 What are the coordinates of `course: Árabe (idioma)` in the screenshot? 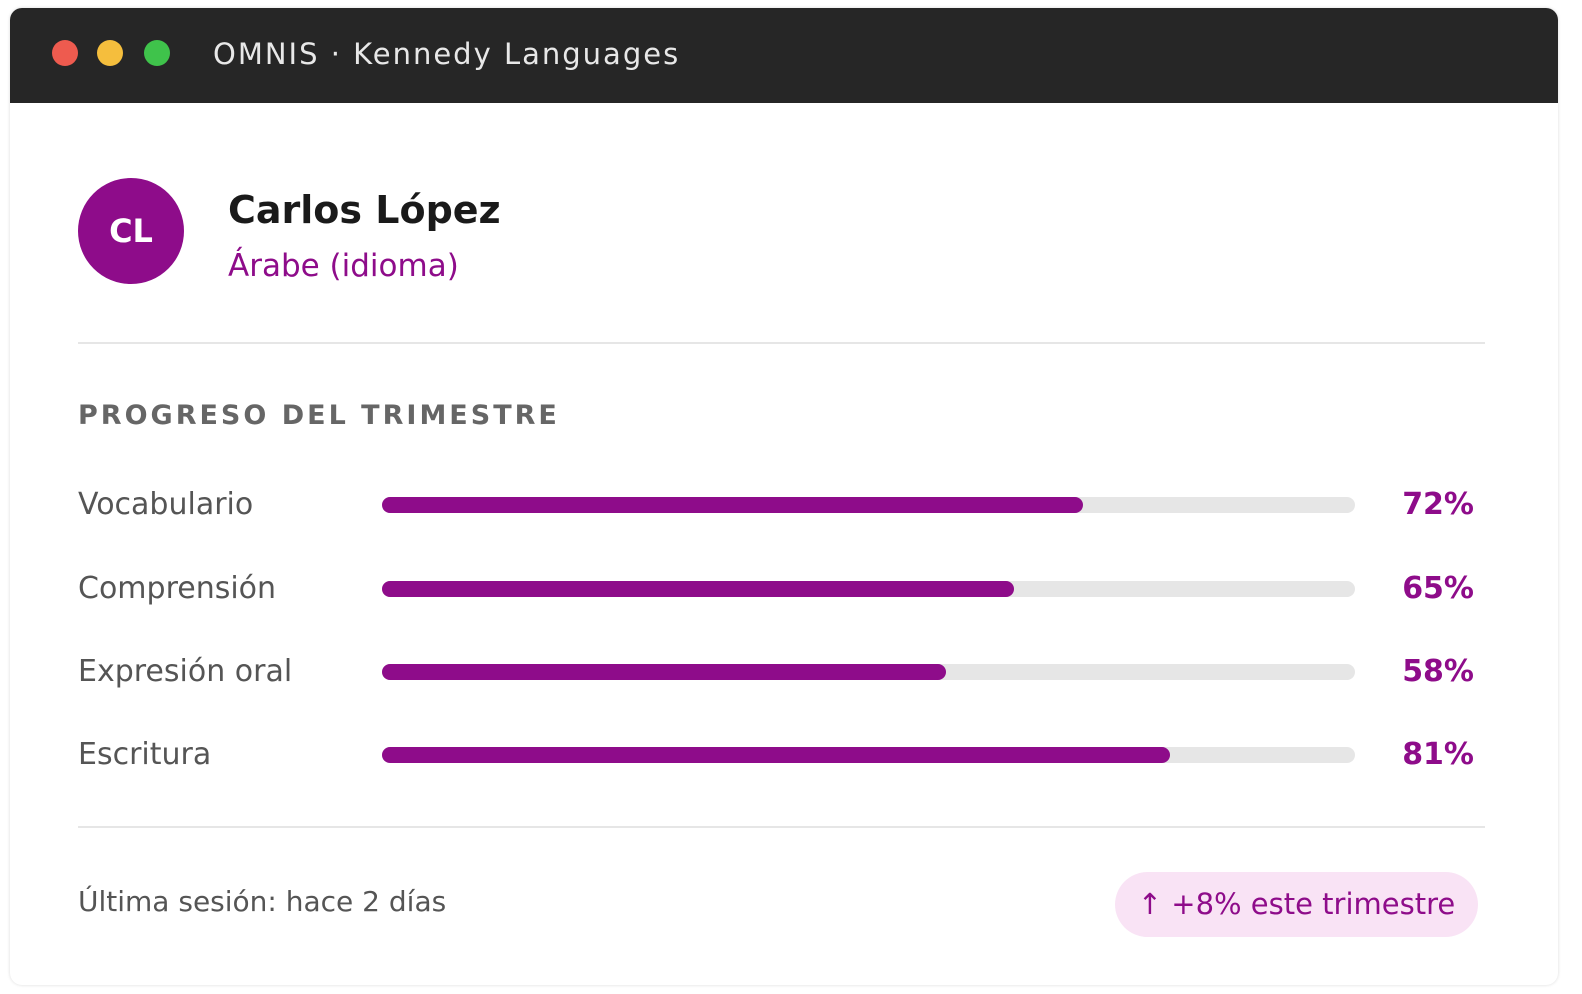 It's located at (343, 266).